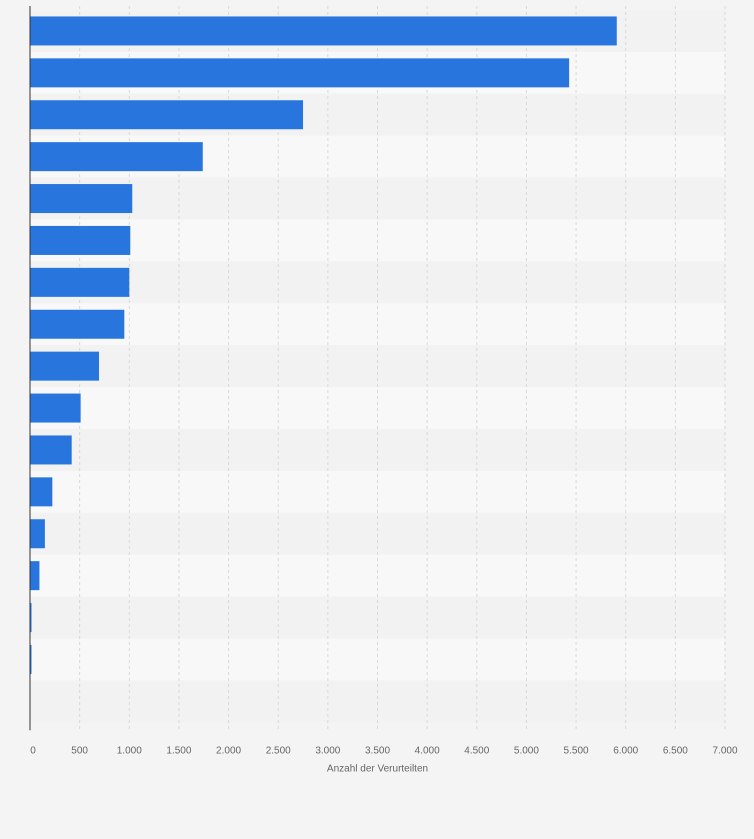 The width and height of the screenshot is (754, 839). Describe the element at coordinates (377, 768) in the screenshot. I see `x-axis-title: Anzahl der Verurteilten` at that location.